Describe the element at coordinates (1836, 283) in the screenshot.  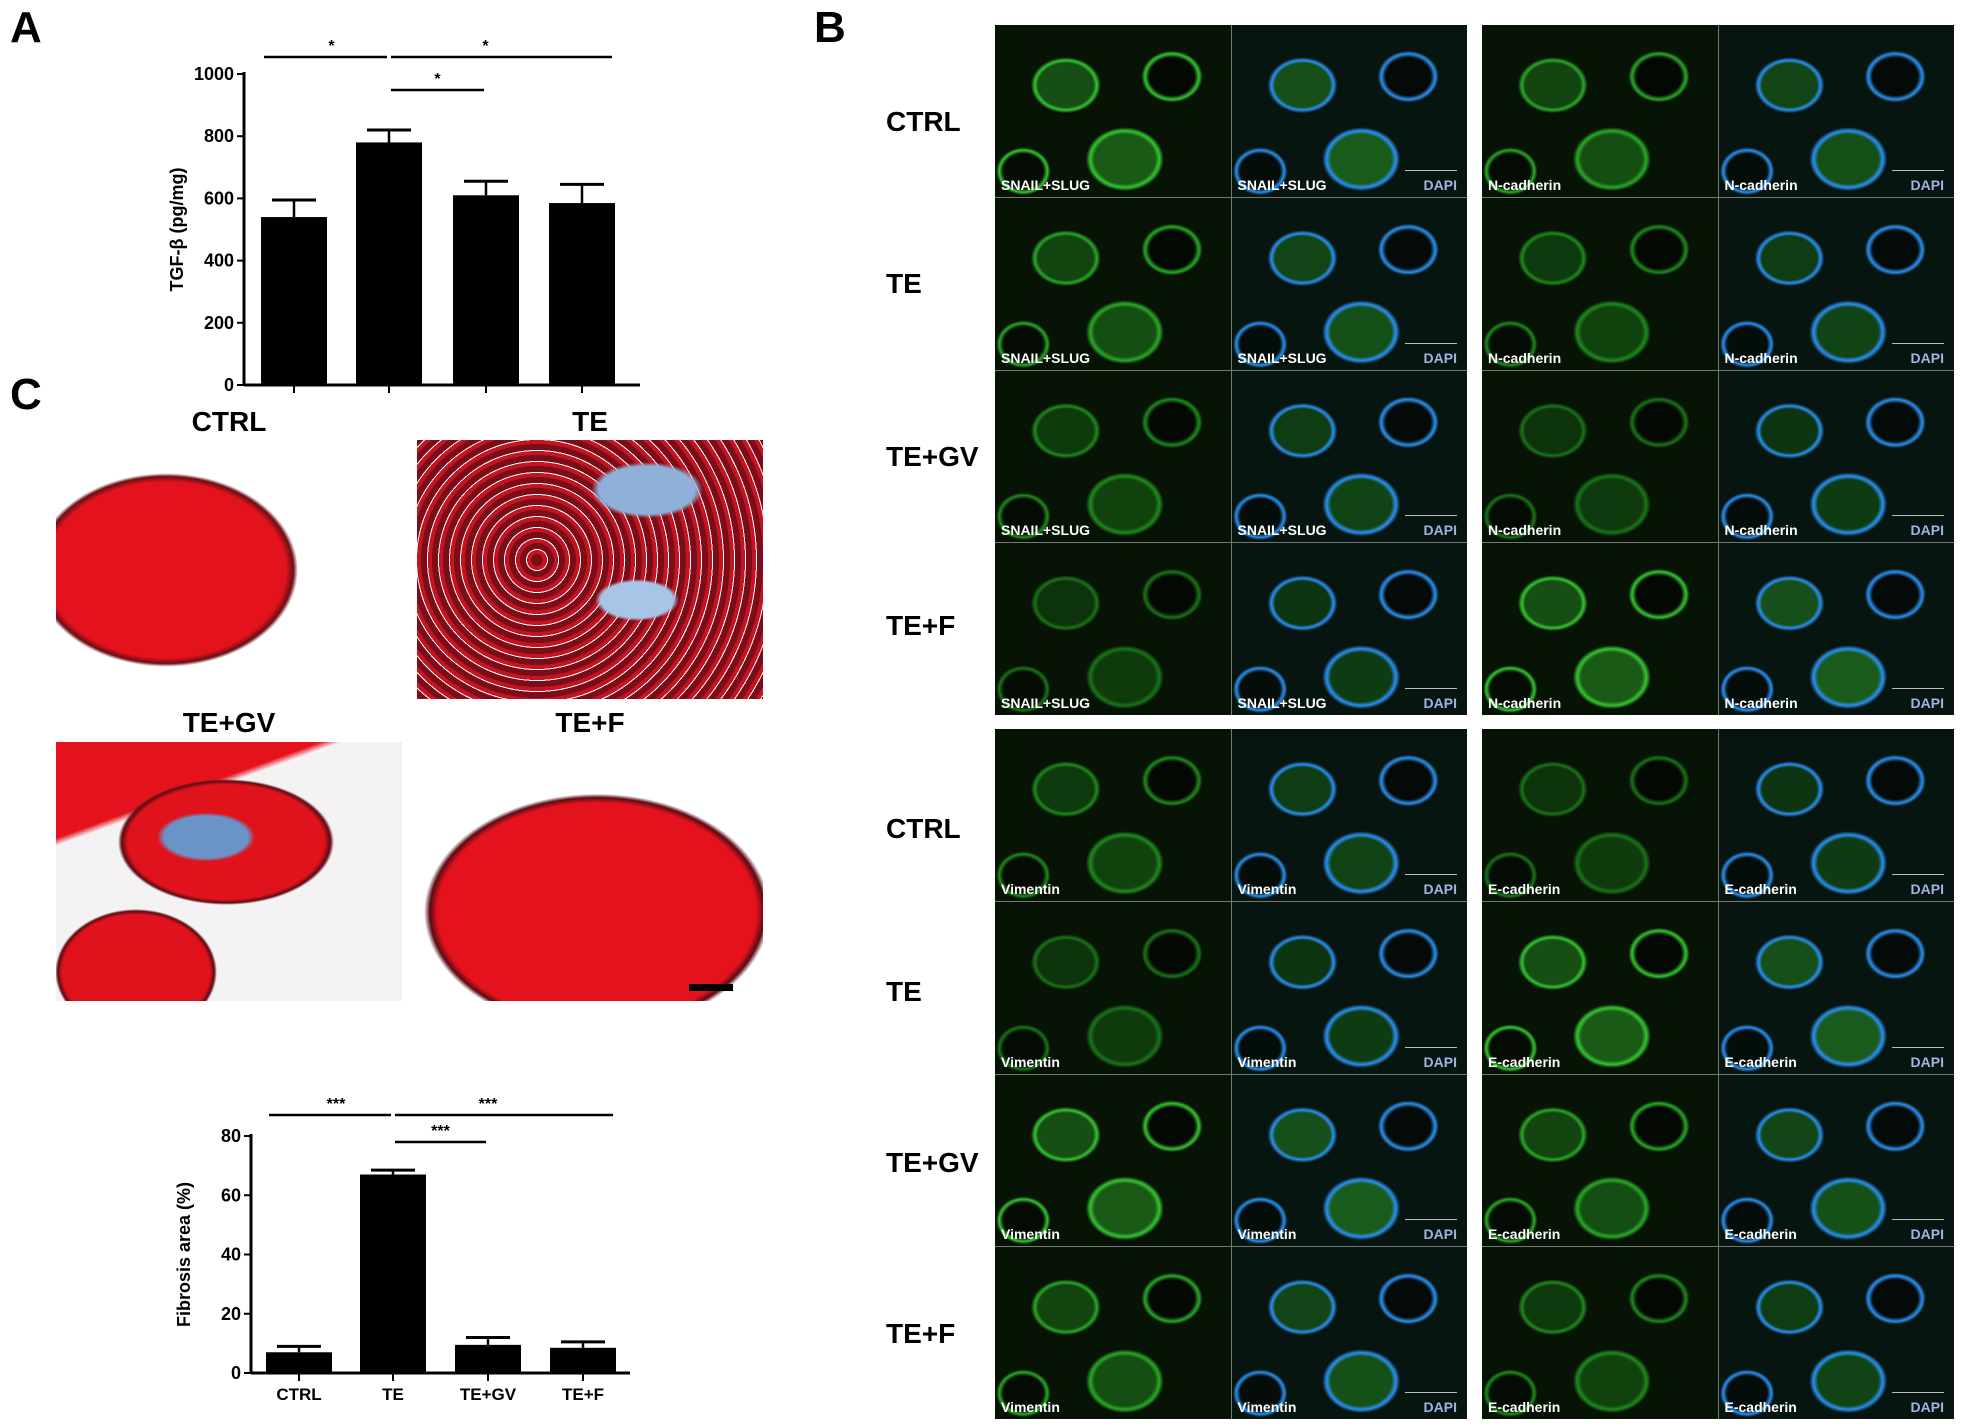
I see `merged-n-cadherin-image-te: N-cadherin DAPI` at that location.